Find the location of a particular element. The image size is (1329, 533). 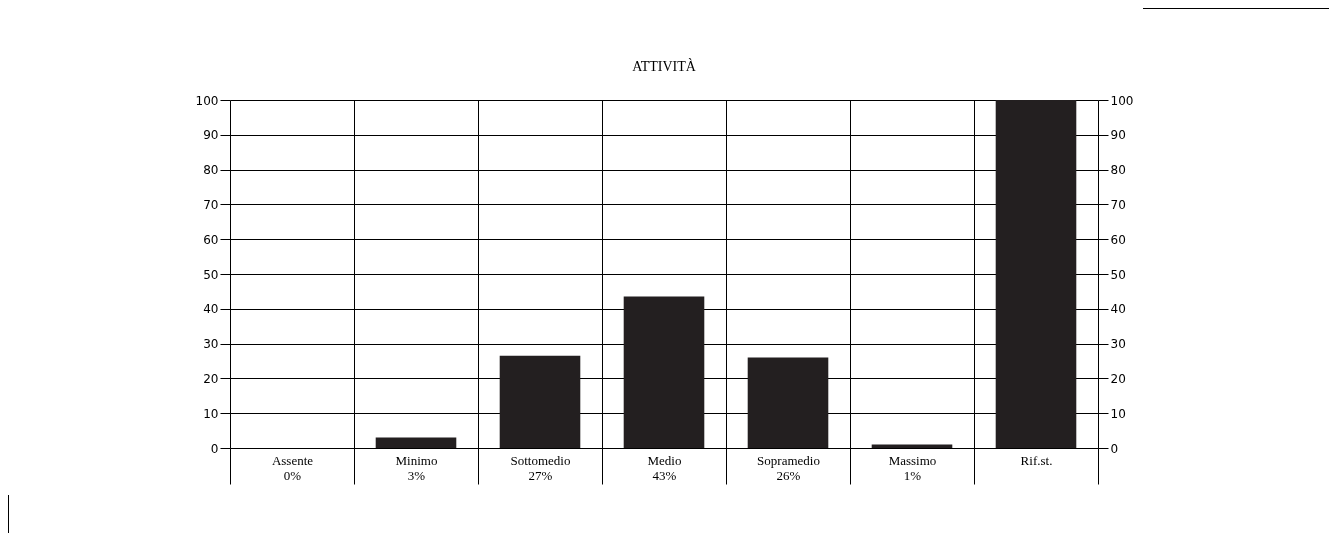

y-tick-label: 90 is located at coordinates (211, 135).